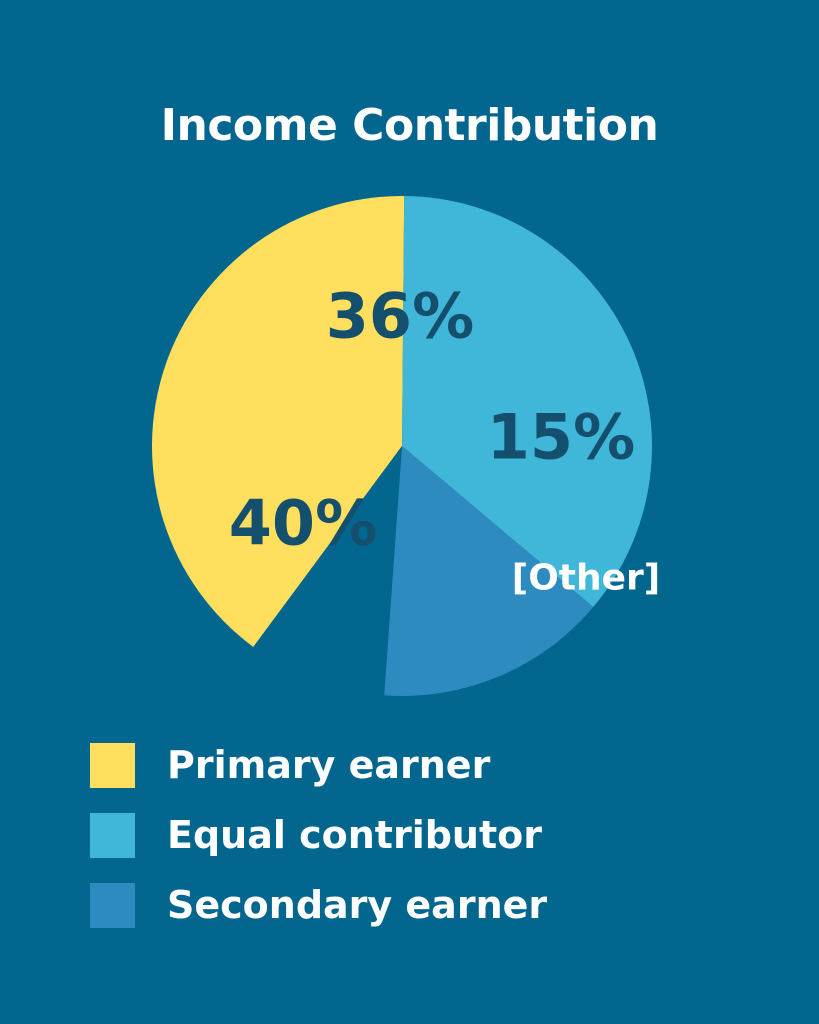 The width and height of the screenshot is (819, 1024). Describe the element at coordinates (400, 316) in the screenshot. I see `pie-value-label-equal-contributor: 36%` at that location.